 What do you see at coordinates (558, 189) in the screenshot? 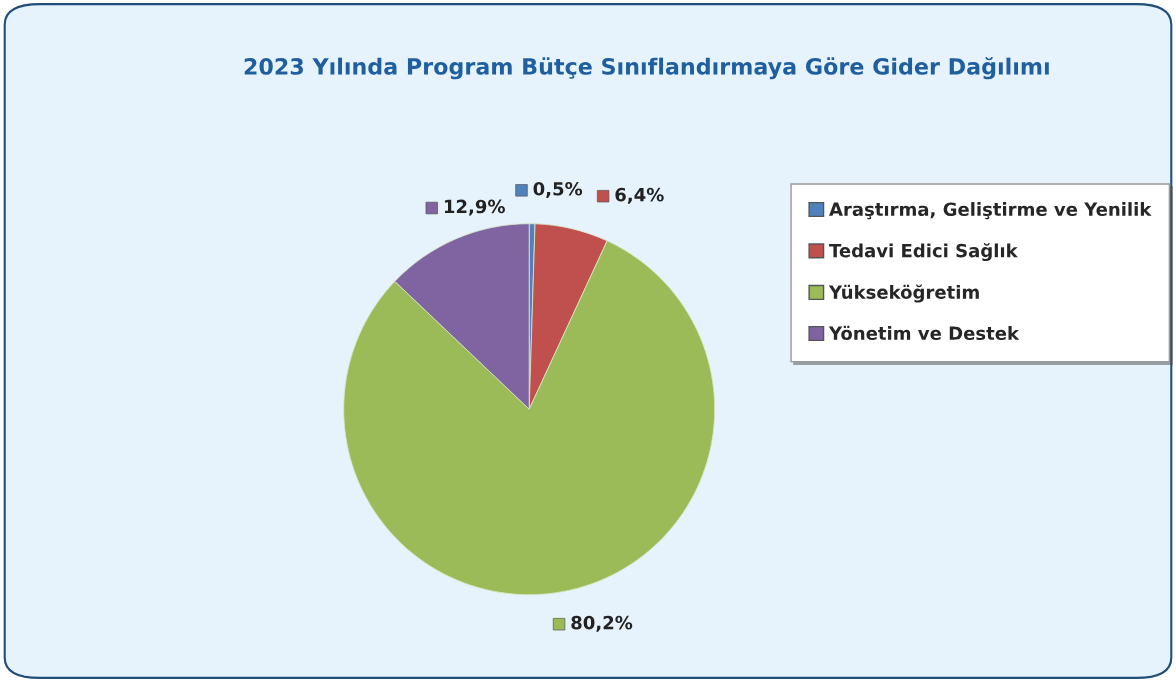
I see `data-label: 0,5%` at bounding box center [558, 189].